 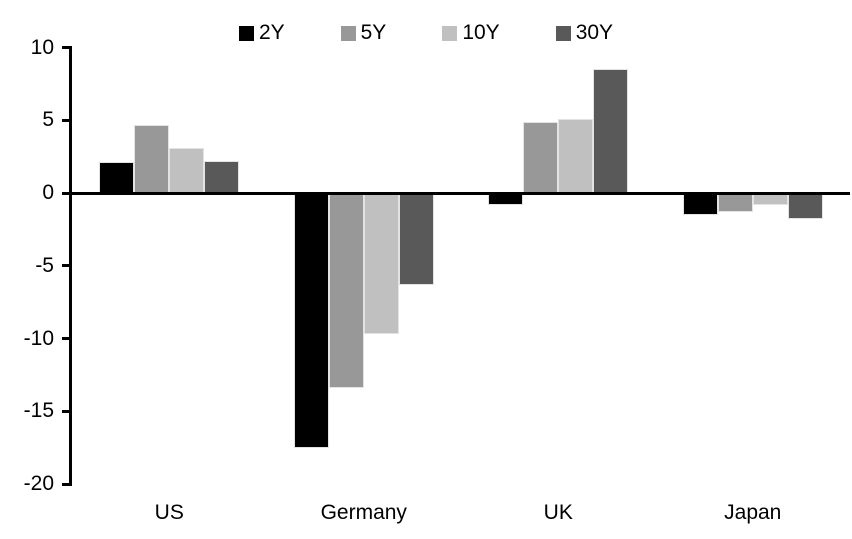 What do you see at coordinates (459, 193) in the screenshot?
I see `zero-baseline` at bounding box center [459, 193].